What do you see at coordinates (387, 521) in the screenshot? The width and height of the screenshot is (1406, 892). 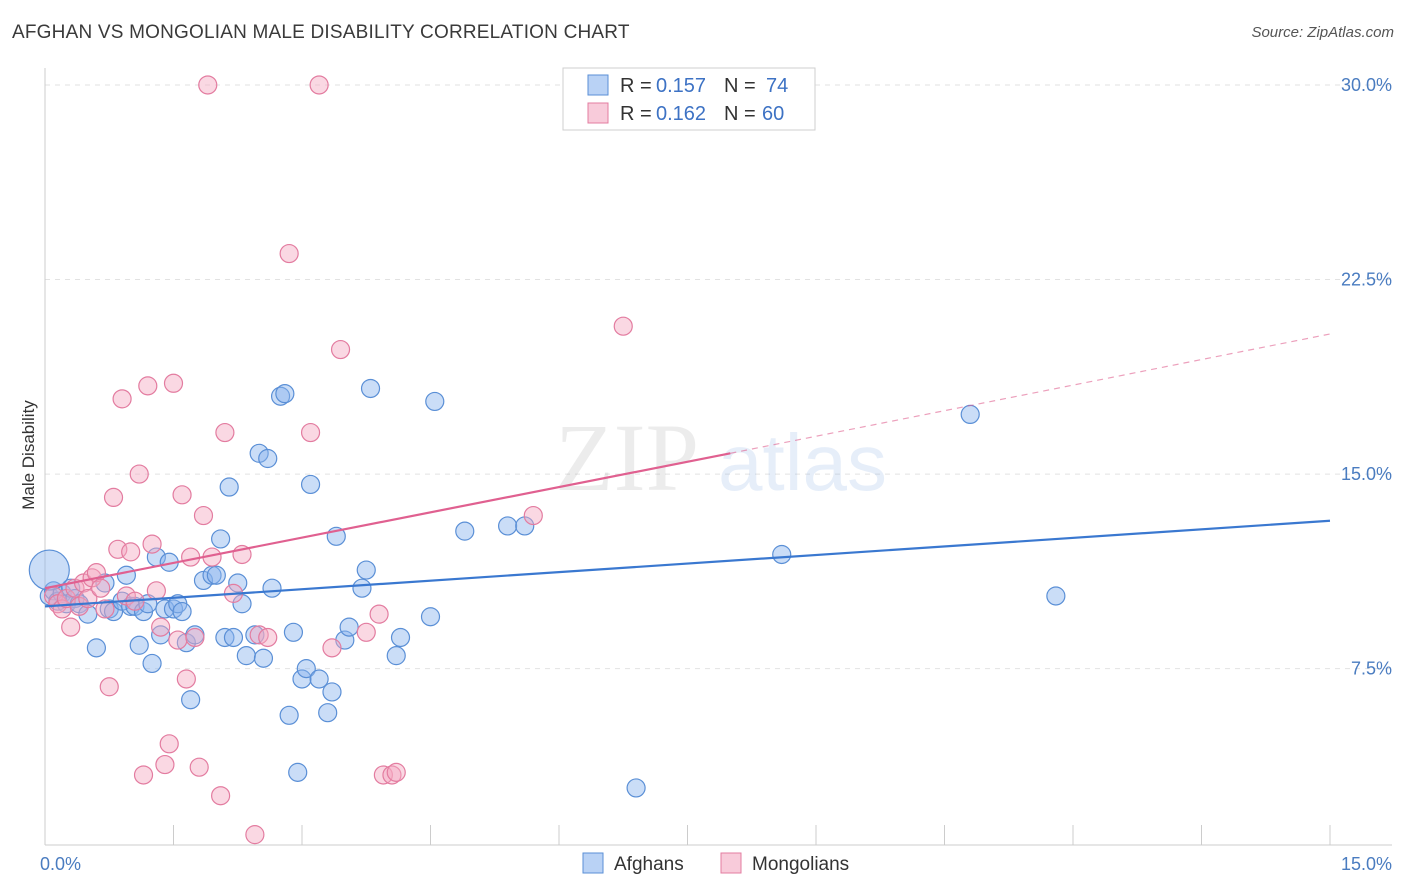 I see `mongolians-trend-line` at bounding box center [387, 521].